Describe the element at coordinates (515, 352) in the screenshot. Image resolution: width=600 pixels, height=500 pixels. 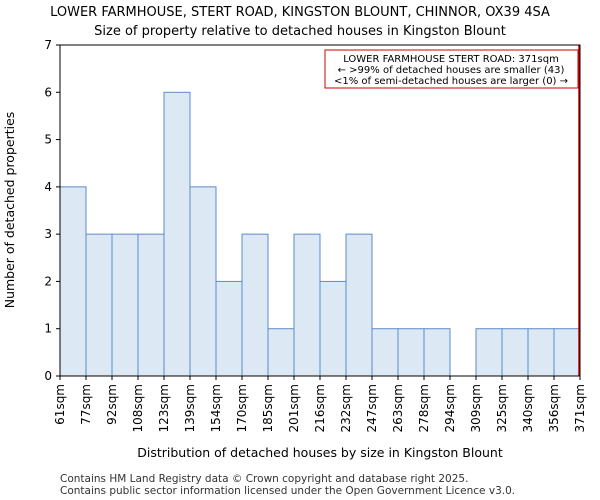
I see `bar-325sqm` at that location.